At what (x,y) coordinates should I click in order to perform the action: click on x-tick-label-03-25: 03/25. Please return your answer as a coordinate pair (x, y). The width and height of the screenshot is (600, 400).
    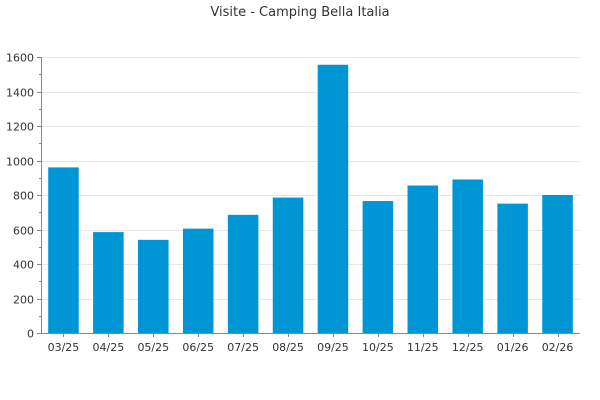
    Looking at the image, I should click on (64, 347).